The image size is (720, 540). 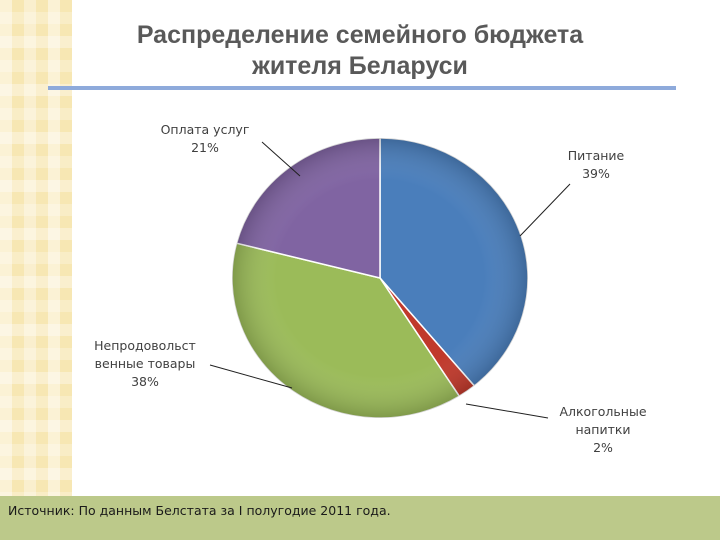 I want to click on slice-name-line: напитки, so click(x=602, y=429).